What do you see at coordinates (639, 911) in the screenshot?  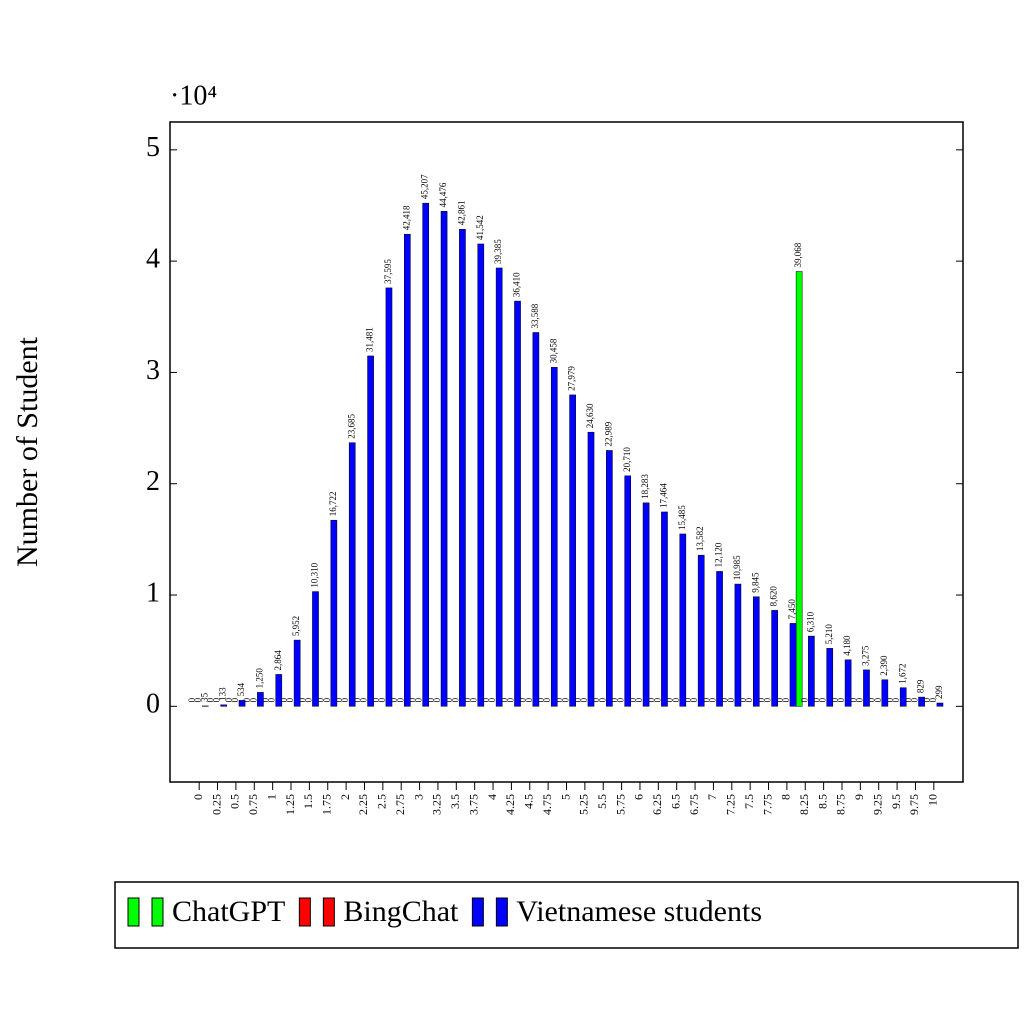 I see `legend-label: Vietnamese students` at bounding box center [639, 911].